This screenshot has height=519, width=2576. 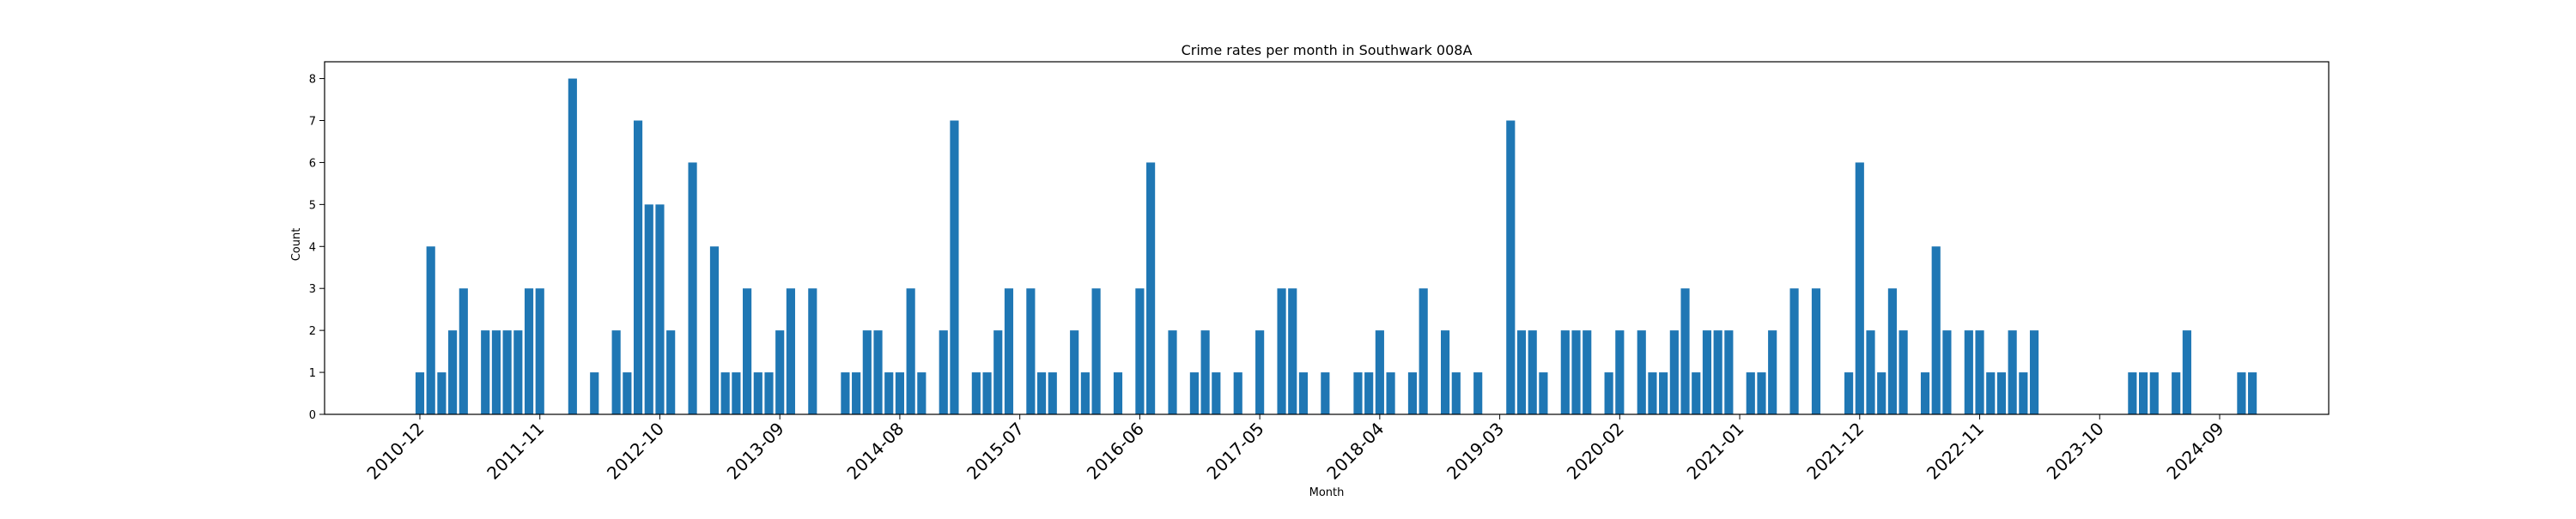 I want to click on x-tick-label: 2021-12, so click(x=1835, y=451).